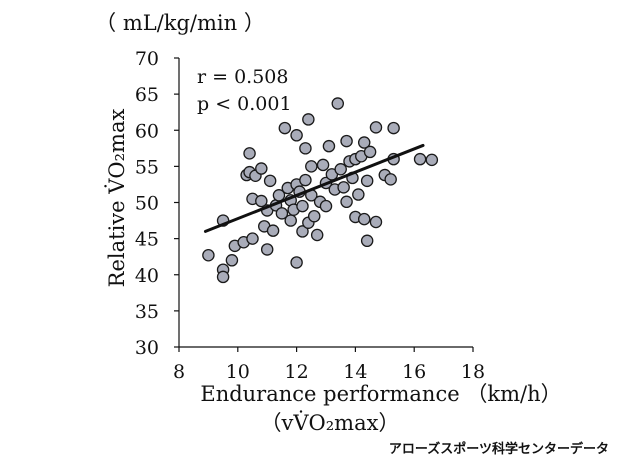 The image size is (636, 464). What do you see at coordinates (414, 372) in the screenshot?
I see `x-tick-label: 16` at bounding box center [414, 372].